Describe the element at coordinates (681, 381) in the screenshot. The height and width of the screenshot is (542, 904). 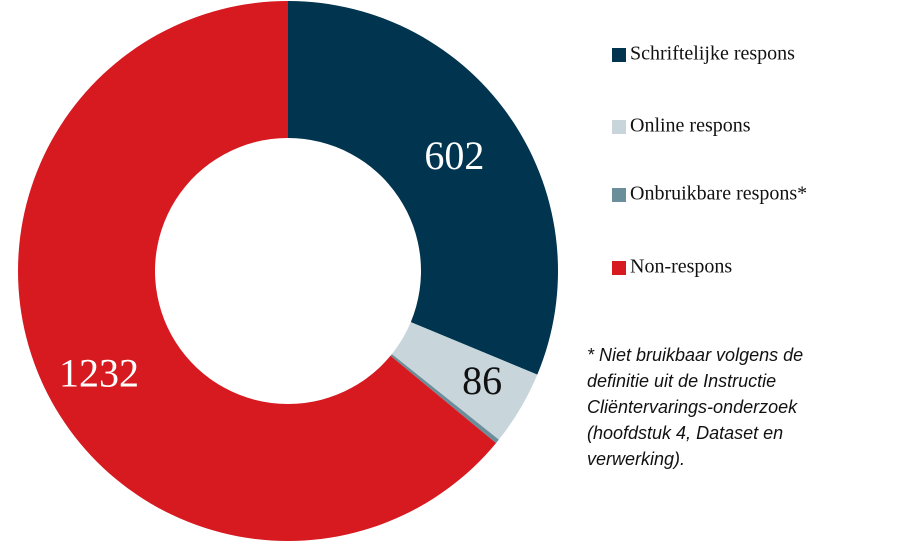
I see `footnote: definitie uit de Instructie` at that location.